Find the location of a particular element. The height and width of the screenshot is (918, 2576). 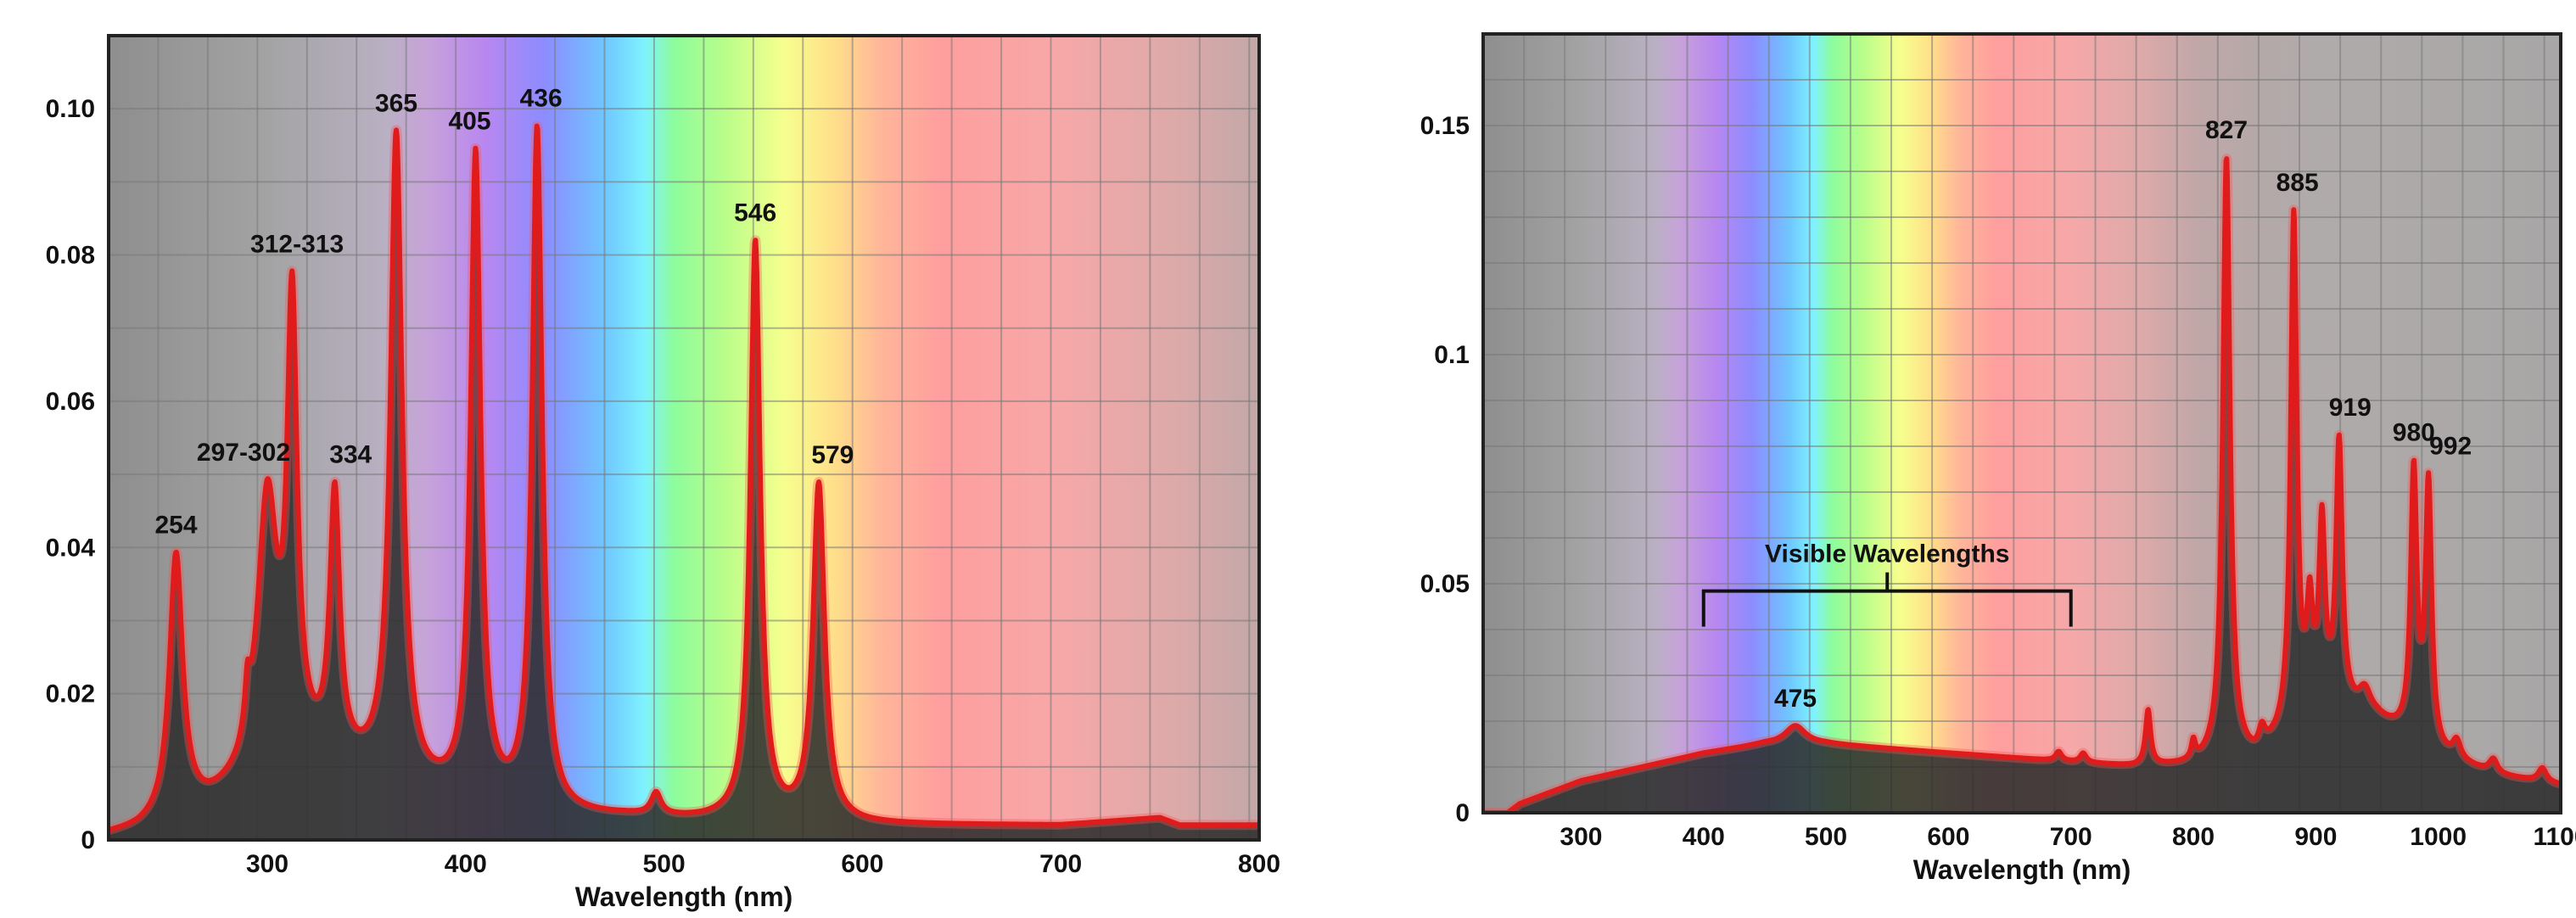

annotation-label: Visible Wavelengths is located at coordinates (1887, 554).